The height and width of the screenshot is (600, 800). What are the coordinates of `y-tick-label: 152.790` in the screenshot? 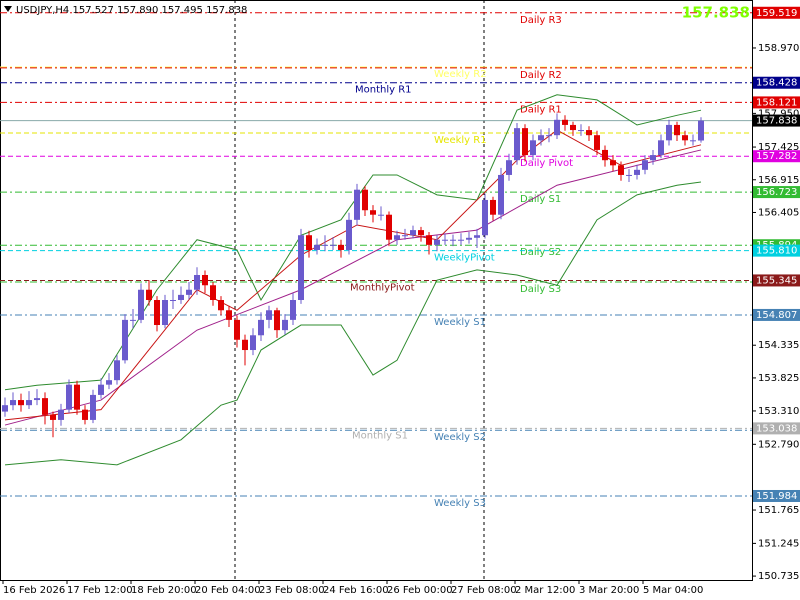 It's located at (778, 444).